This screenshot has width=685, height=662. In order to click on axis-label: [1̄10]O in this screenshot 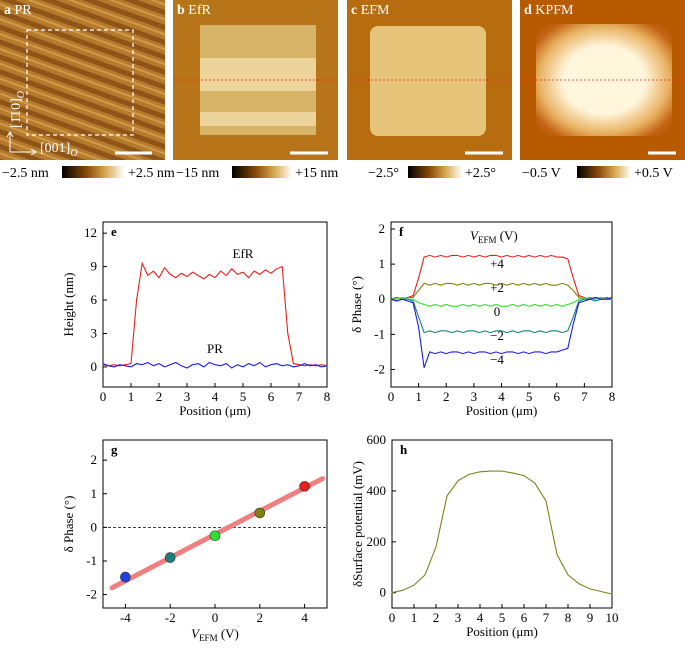, I will do `click(18, 109)`.